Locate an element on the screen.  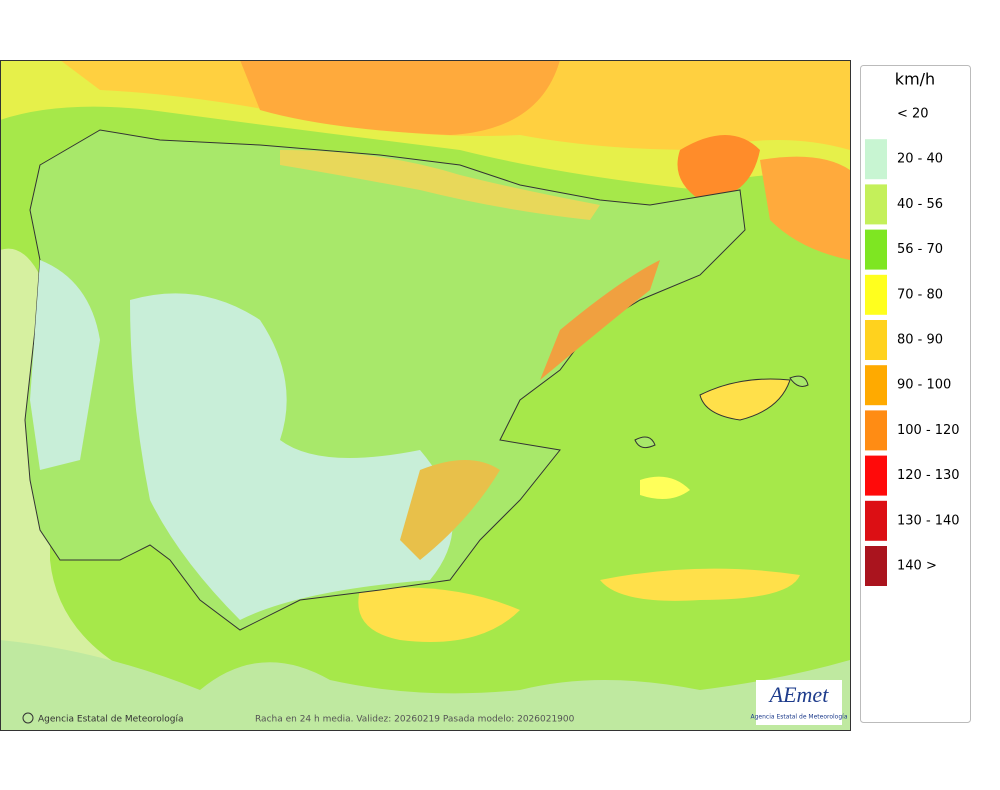
logo-box is located at coordinates (799, 702).